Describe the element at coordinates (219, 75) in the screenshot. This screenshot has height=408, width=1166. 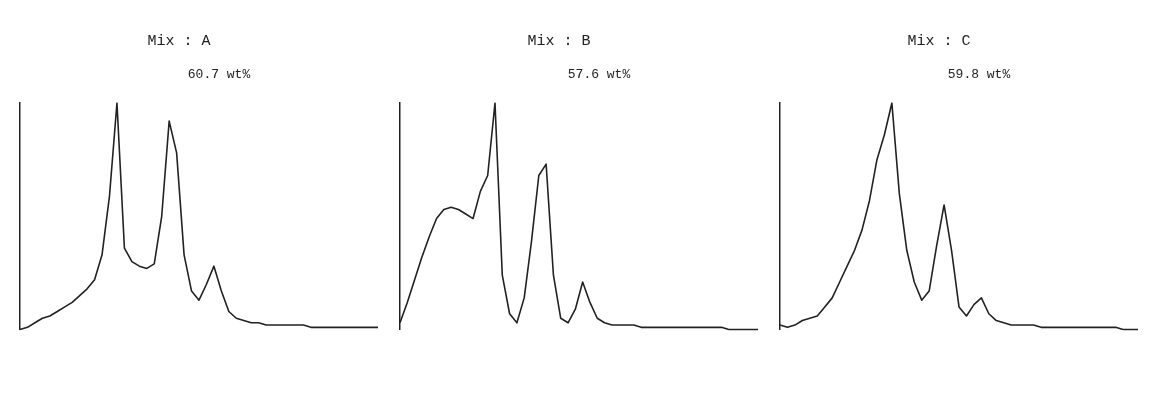
I see `text: 60.7 wt%` at that location.